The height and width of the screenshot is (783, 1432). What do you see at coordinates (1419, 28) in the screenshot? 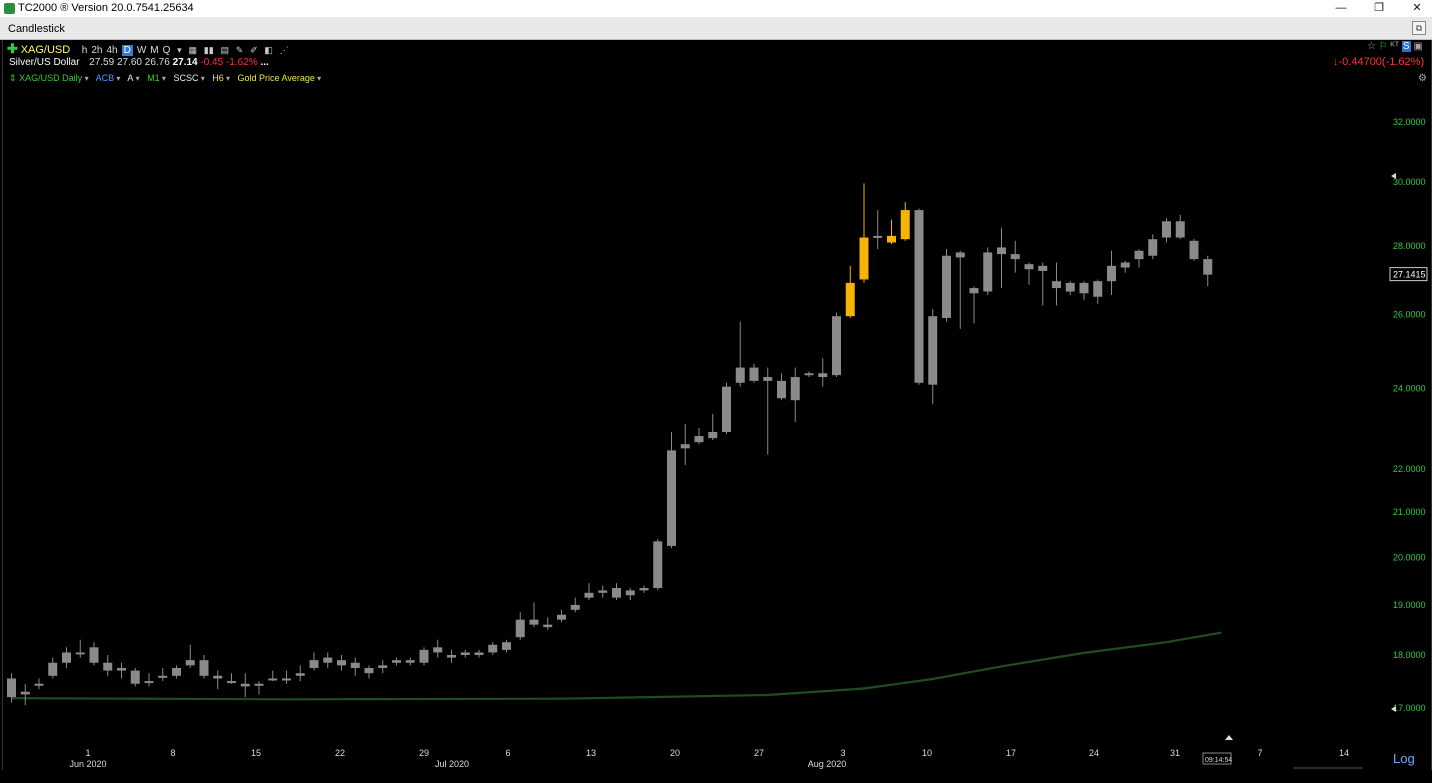
I see `restore-window-icon: ⧉` at bounding box center [1419, 28].